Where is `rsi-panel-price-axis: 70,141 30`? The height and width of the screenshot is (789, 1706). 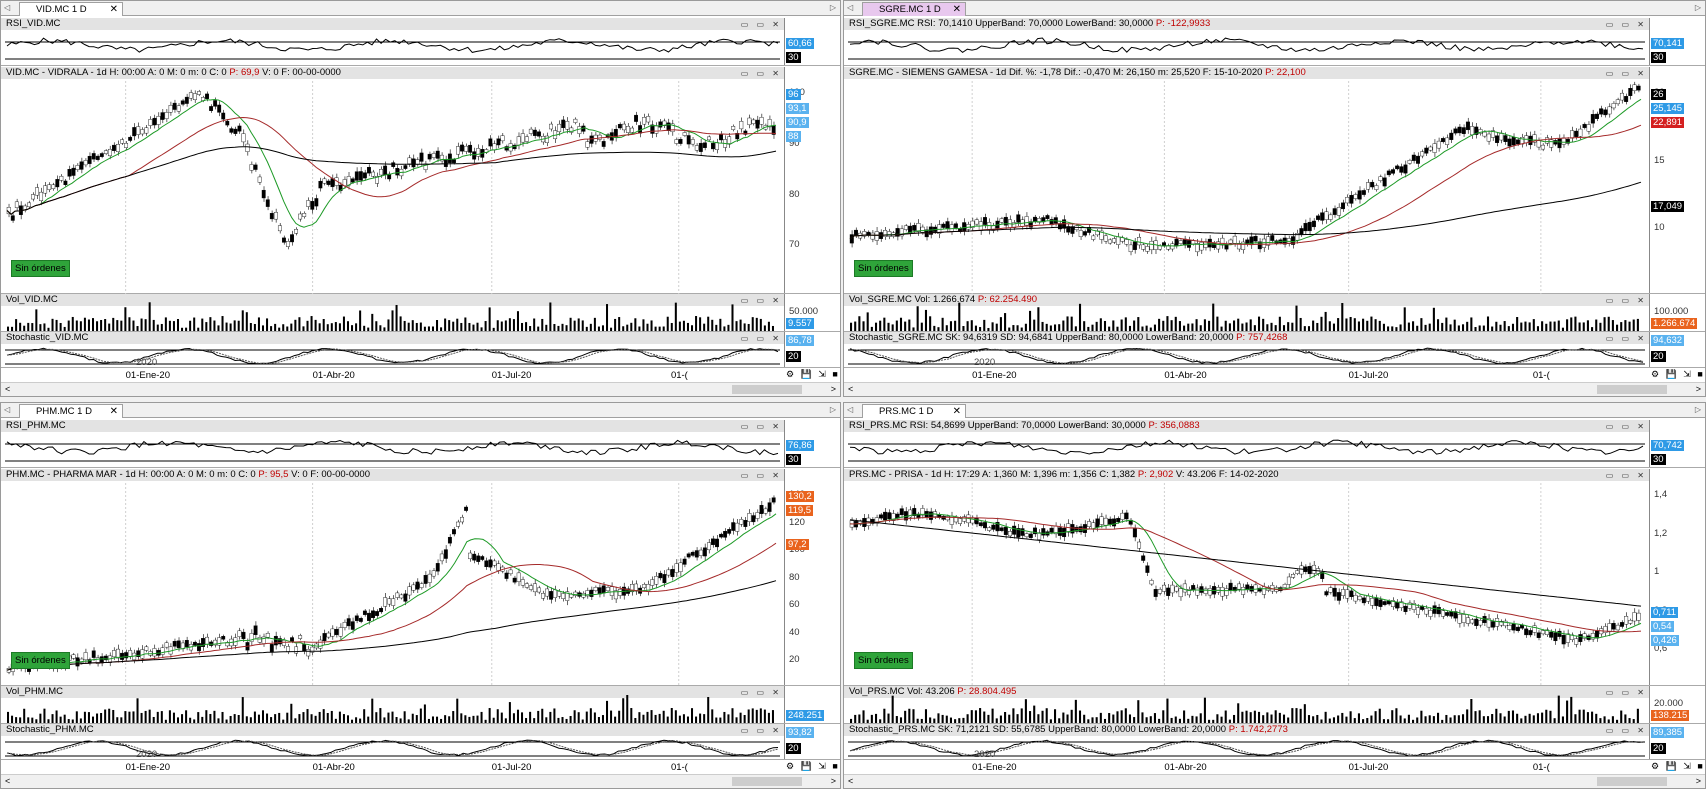 rsi-panel-price-axis: 70,141 30 is located at coordinates (1674, 41).